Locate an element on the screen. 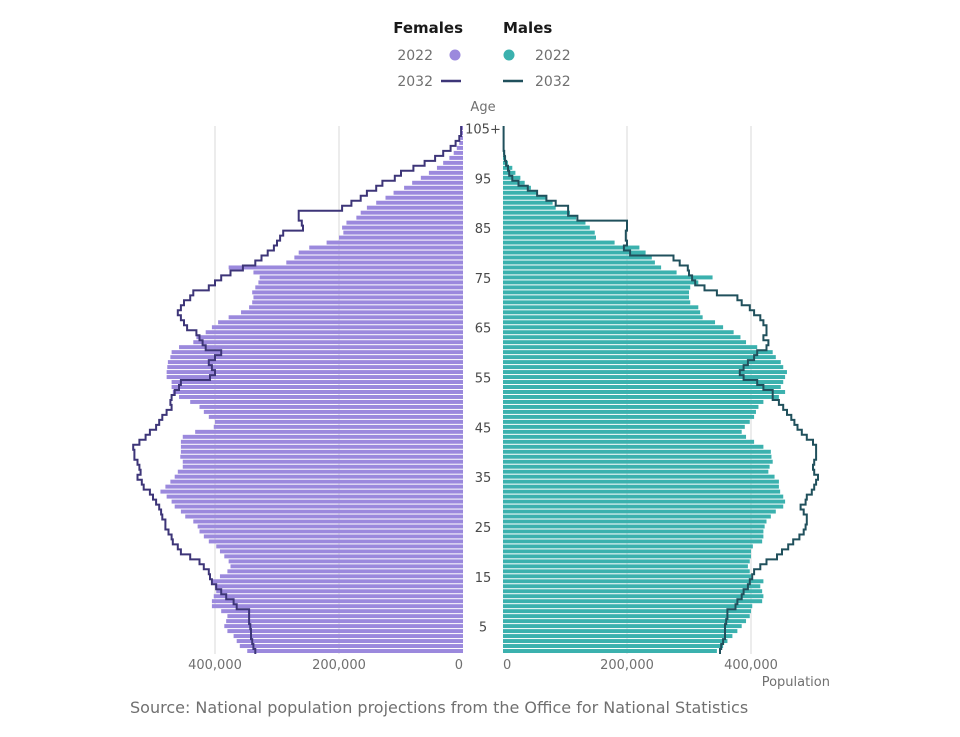 The image size is (960, 737). age-tick-label: 65 is located at coordinates (483, 329).